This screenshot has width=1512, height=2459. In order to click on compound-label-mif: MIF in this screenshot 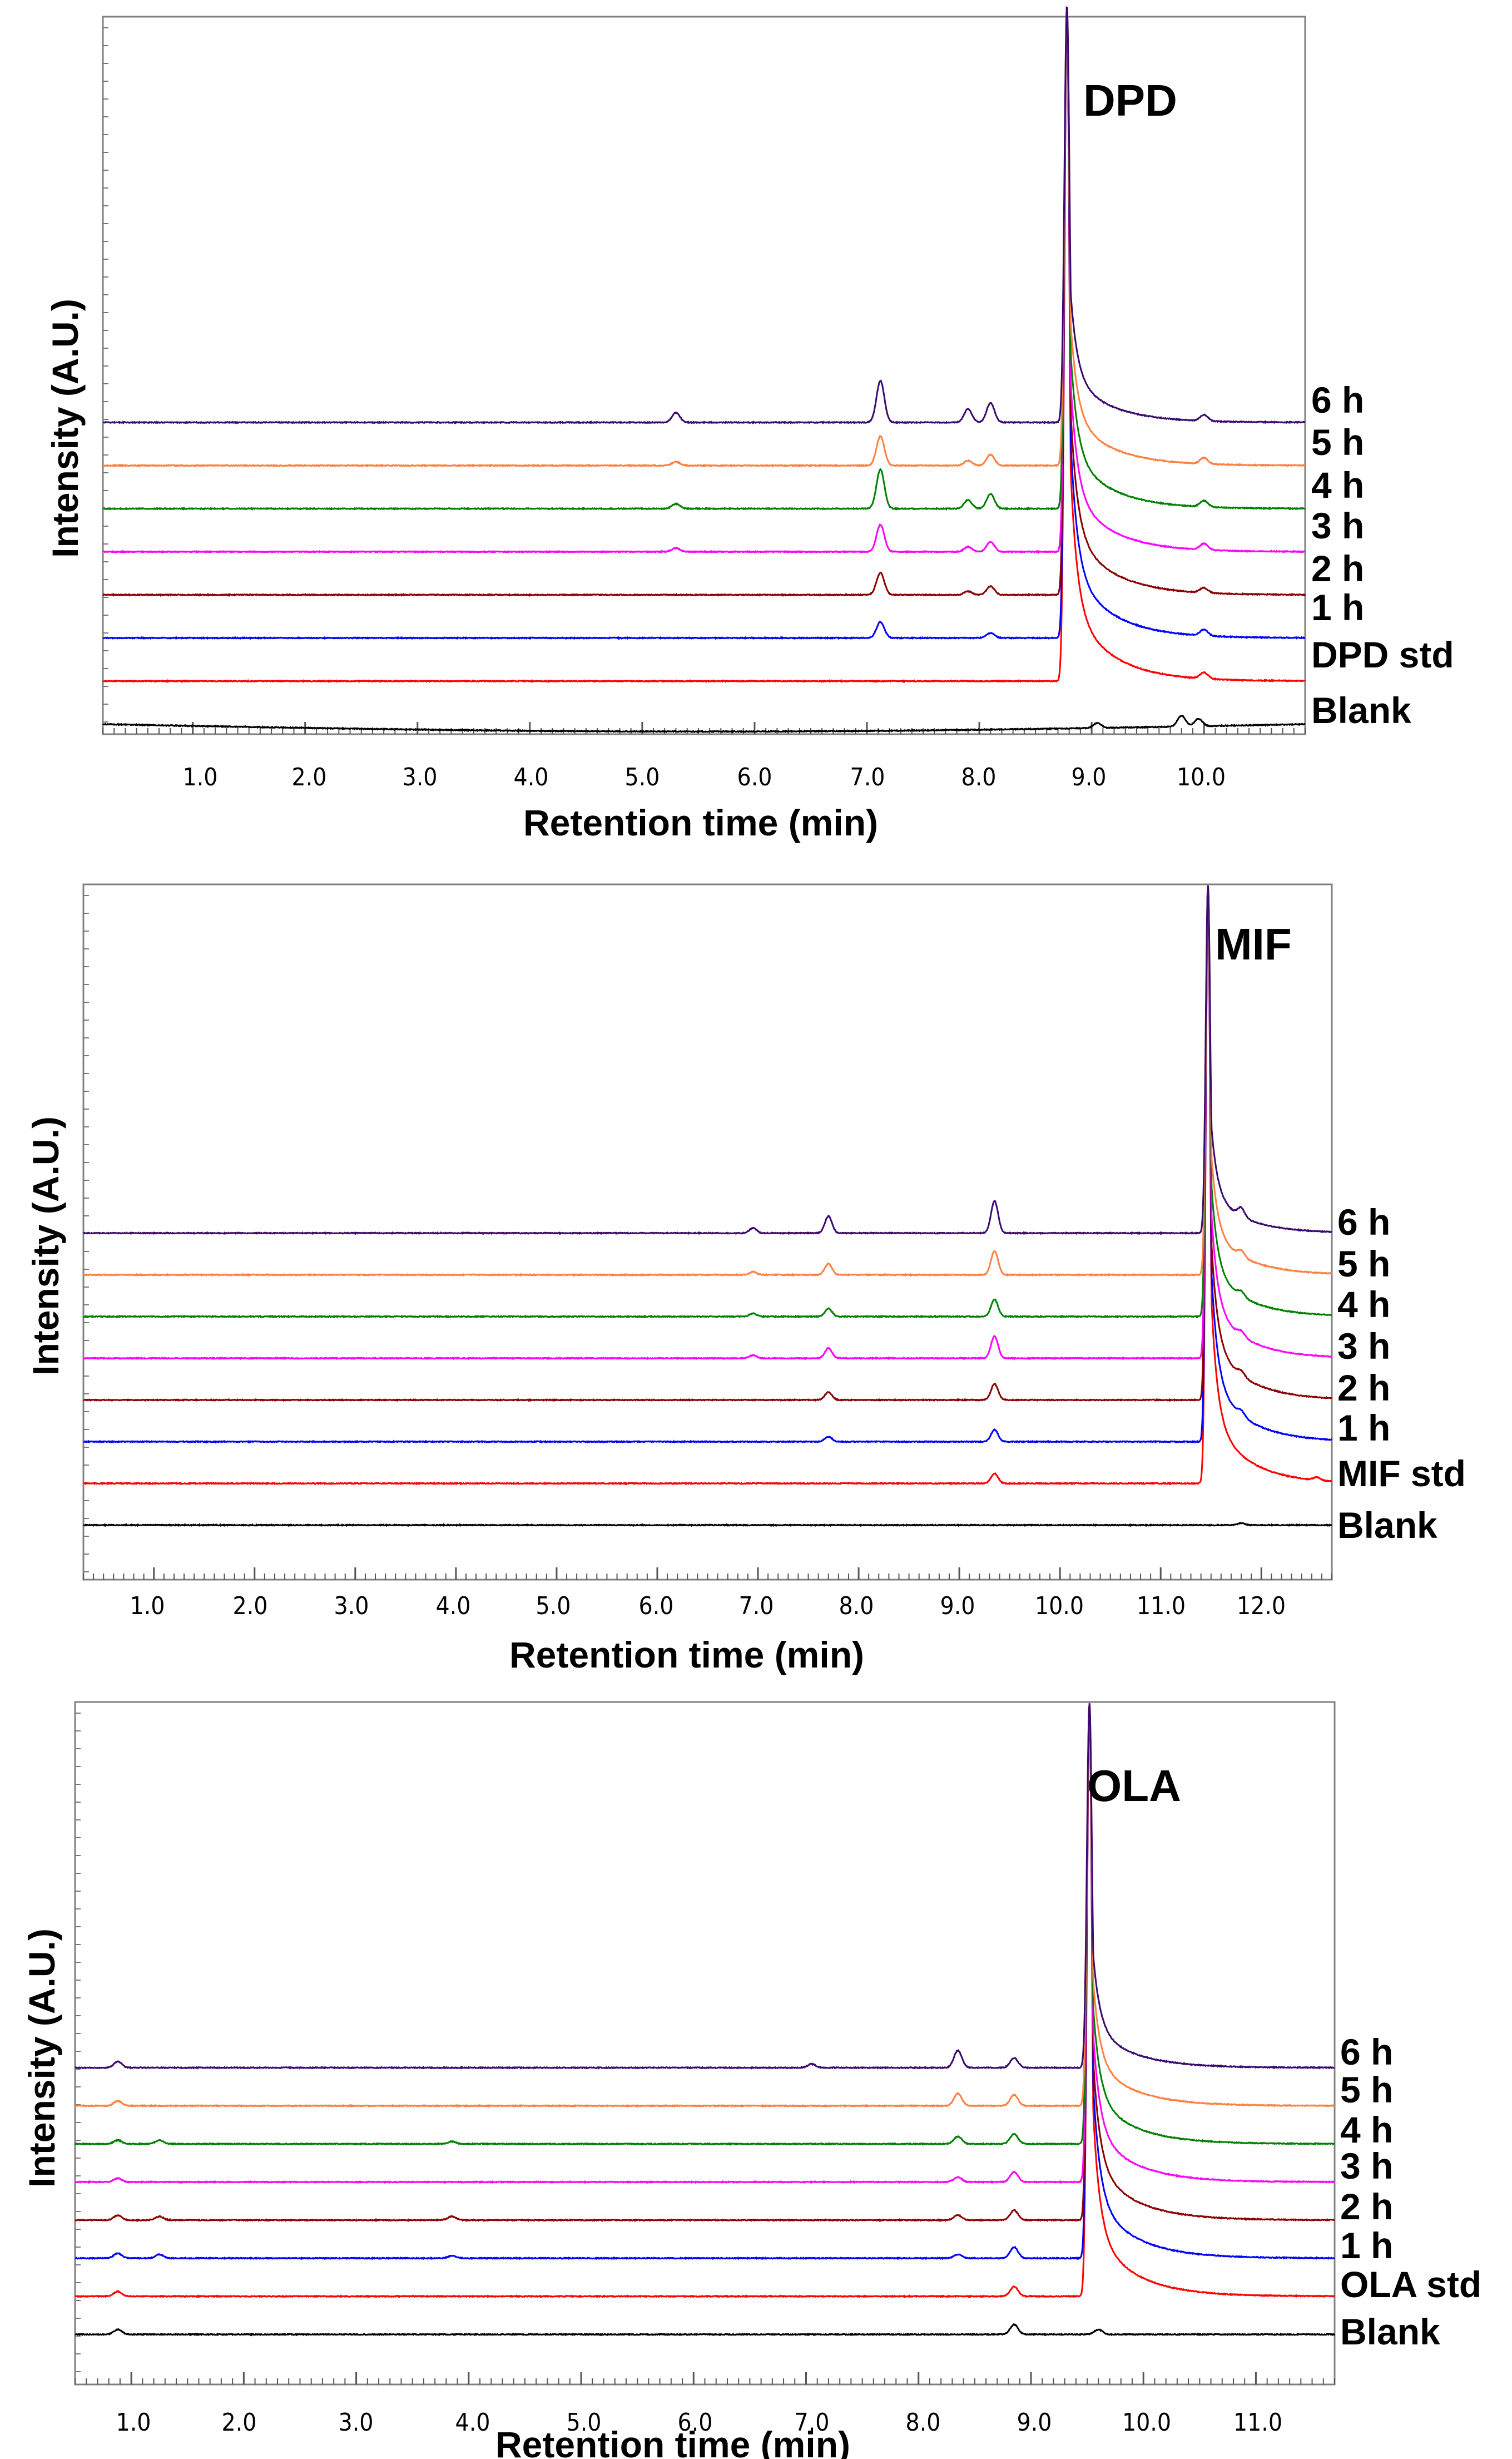, I will do `click(1253, 944)`.